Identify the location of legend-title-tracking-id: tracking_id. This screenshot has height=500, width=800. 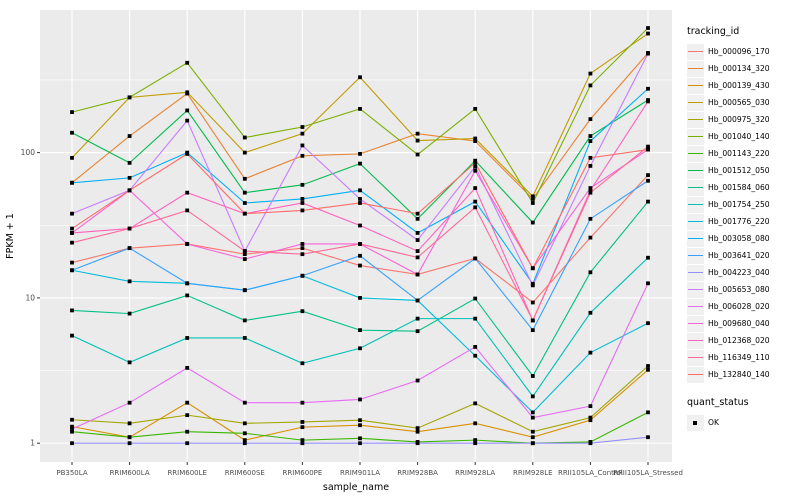
(713, 31).